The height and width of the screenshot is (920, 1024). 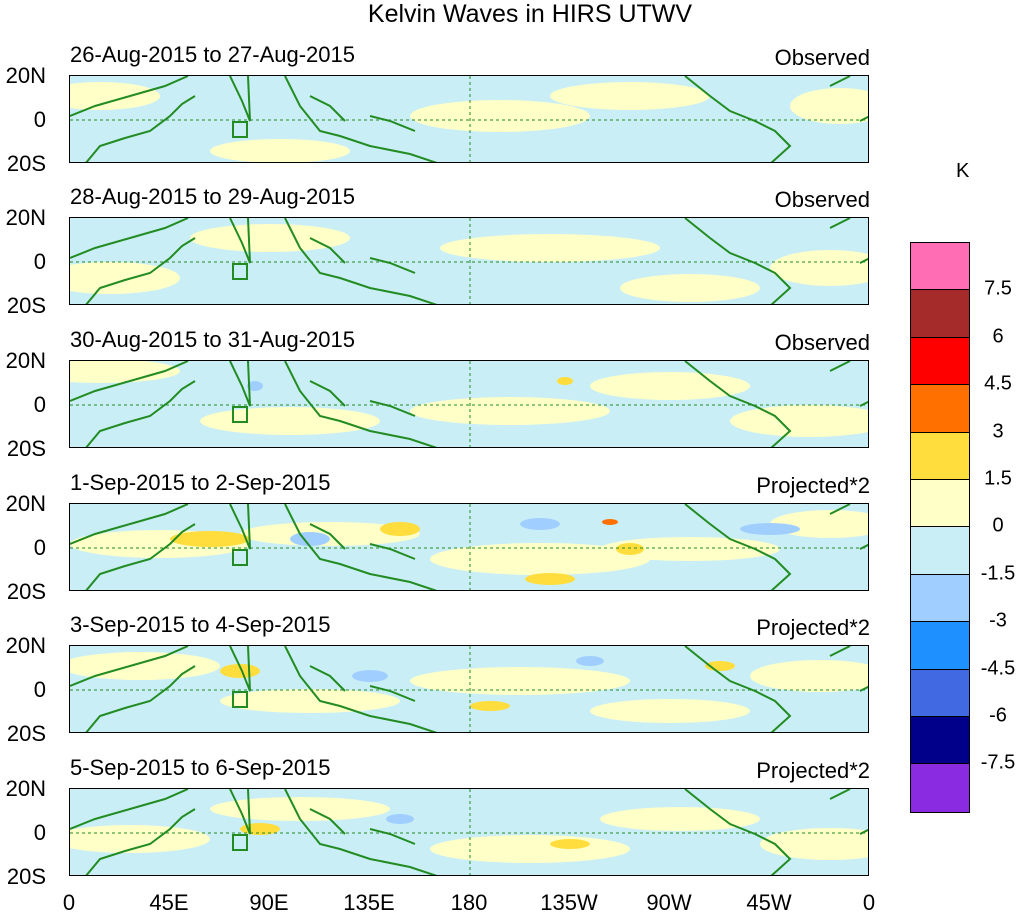 What do you see at coordinates (998, 762) in the screenshot?
I see `colorbar-tick-label: -7.5` at bounding box center [998, 762].